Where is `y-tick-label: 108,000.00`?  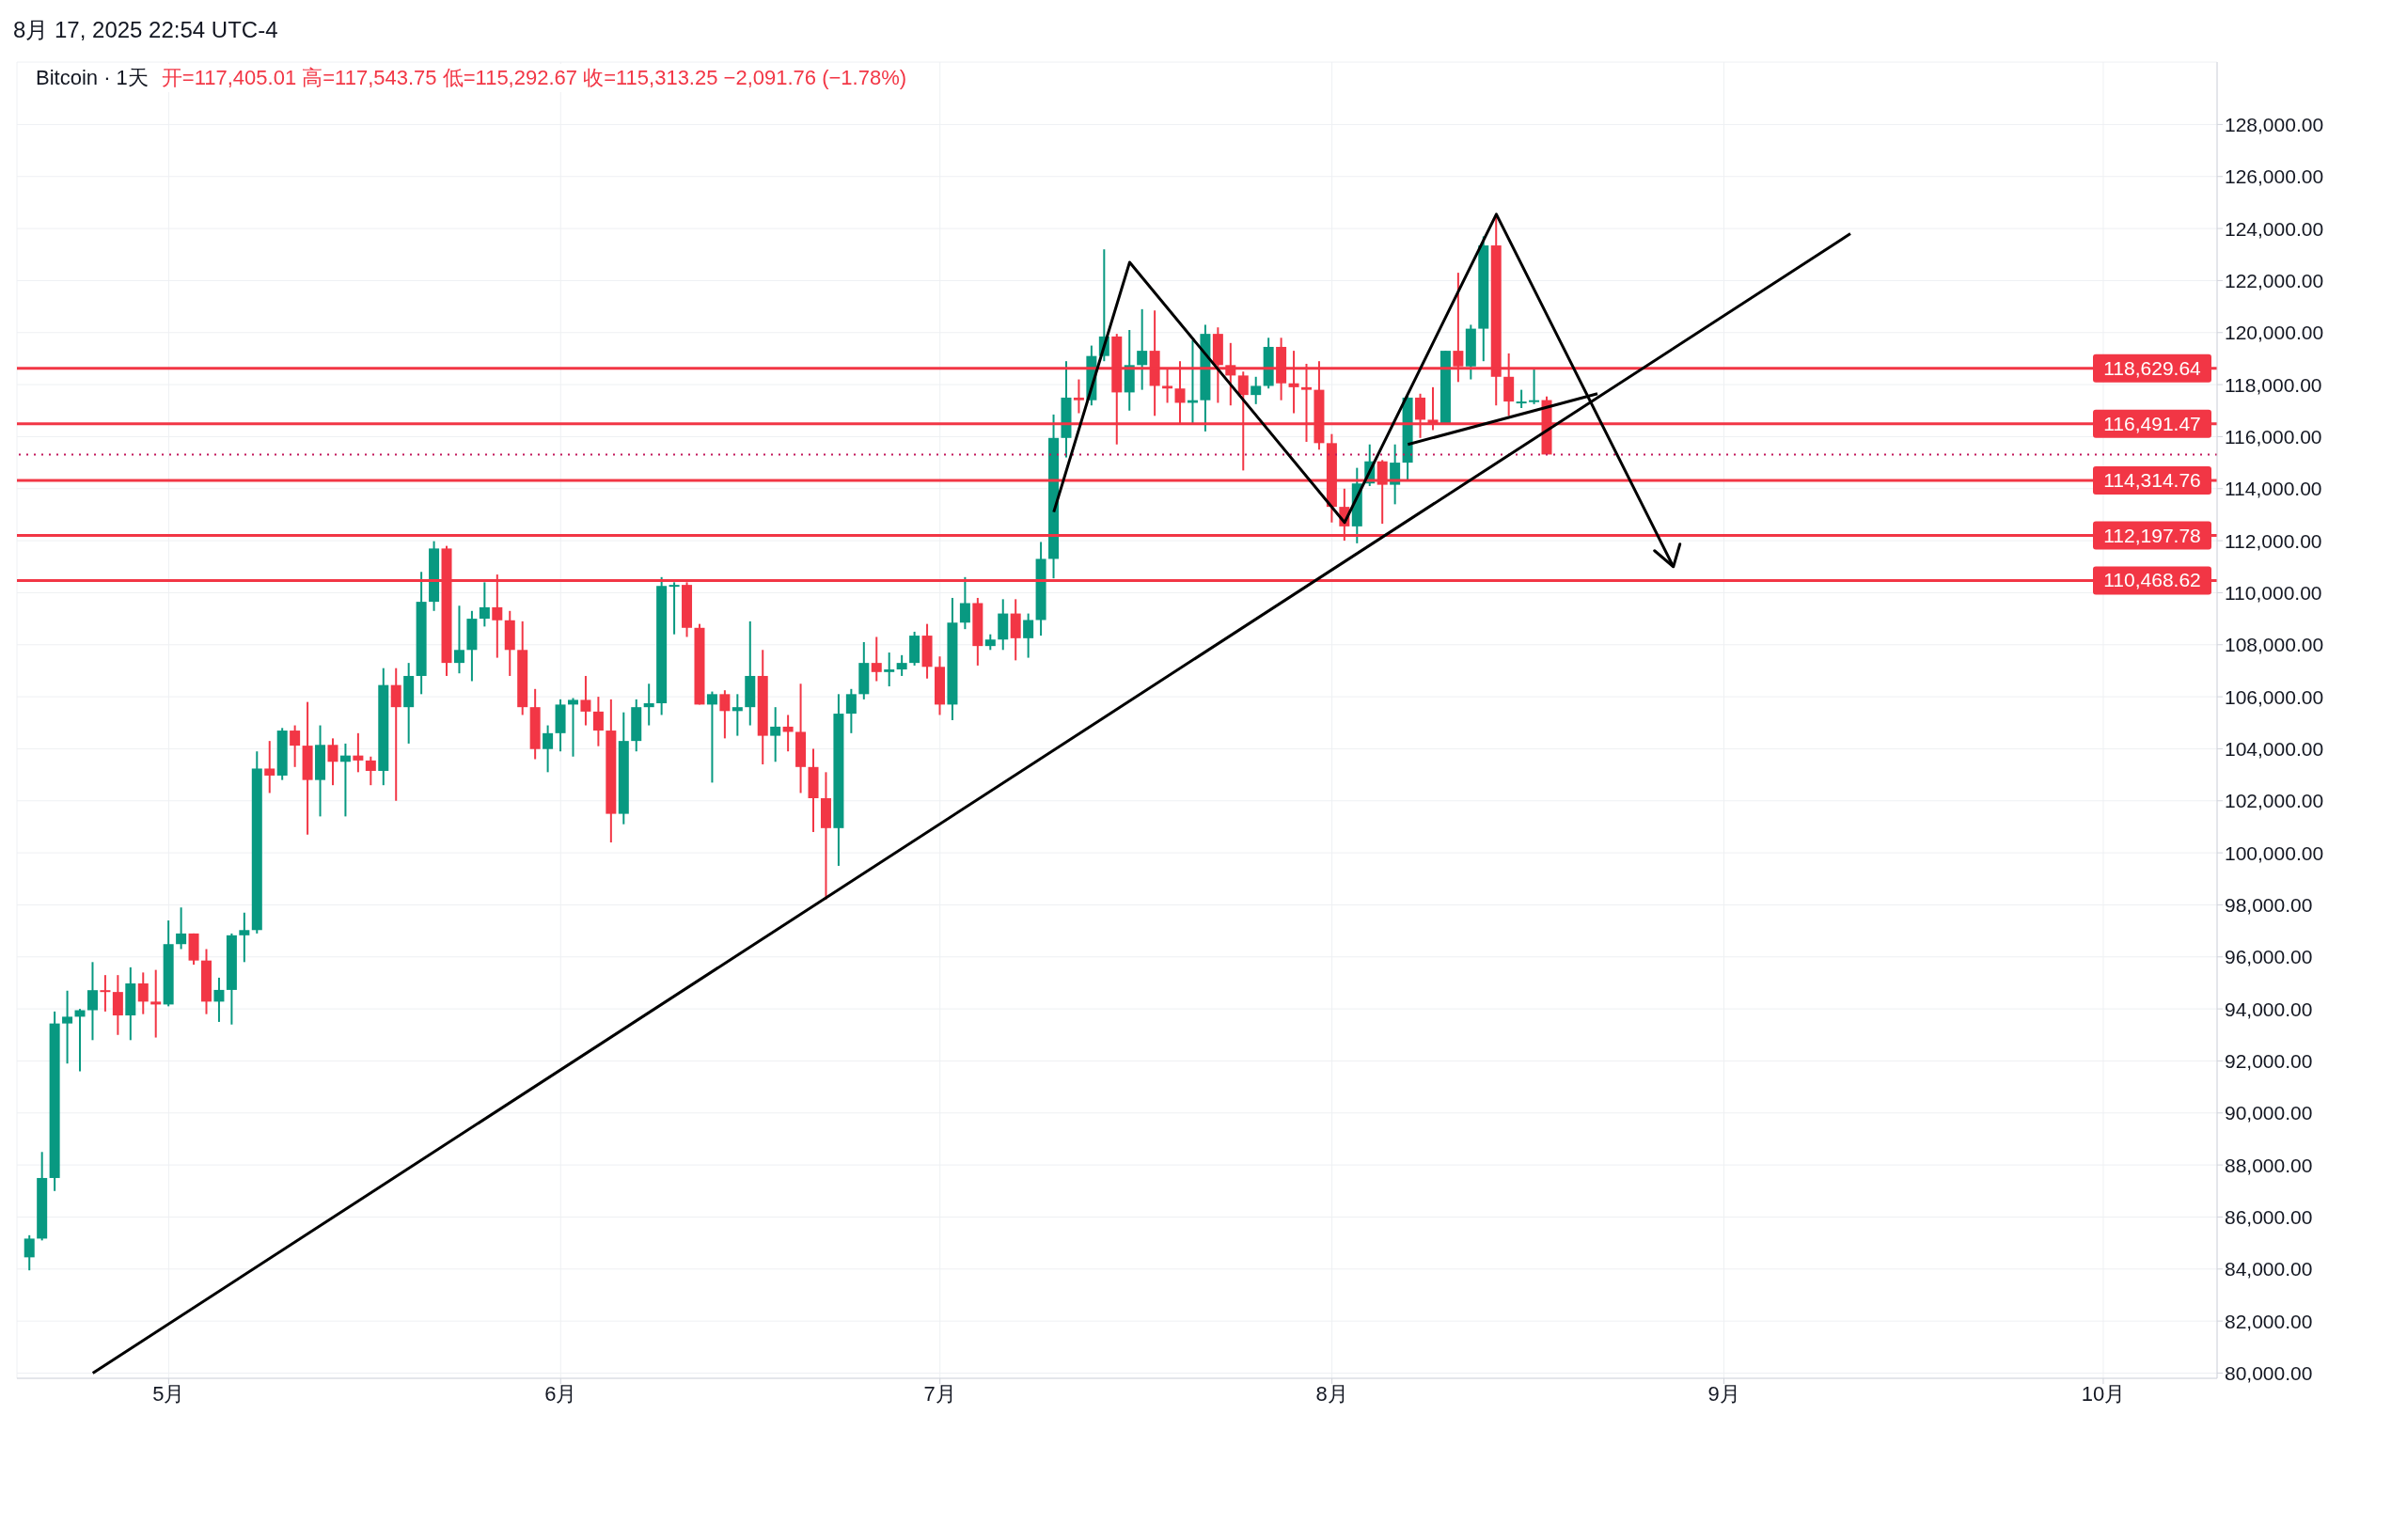
y-tick-label: 108,000.00 is located at coordinates (2274, 645).